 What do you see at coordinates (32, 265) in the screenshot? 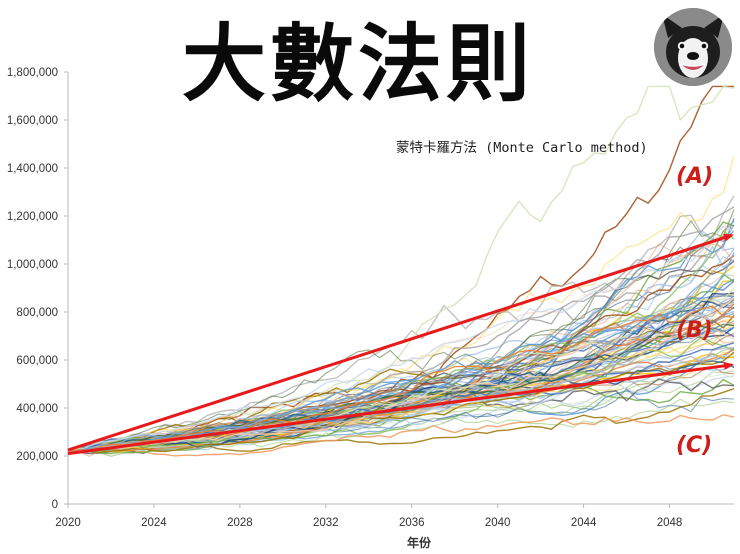
I see `y-tick-label: 1,000,000` at bounding box center [32, 265].